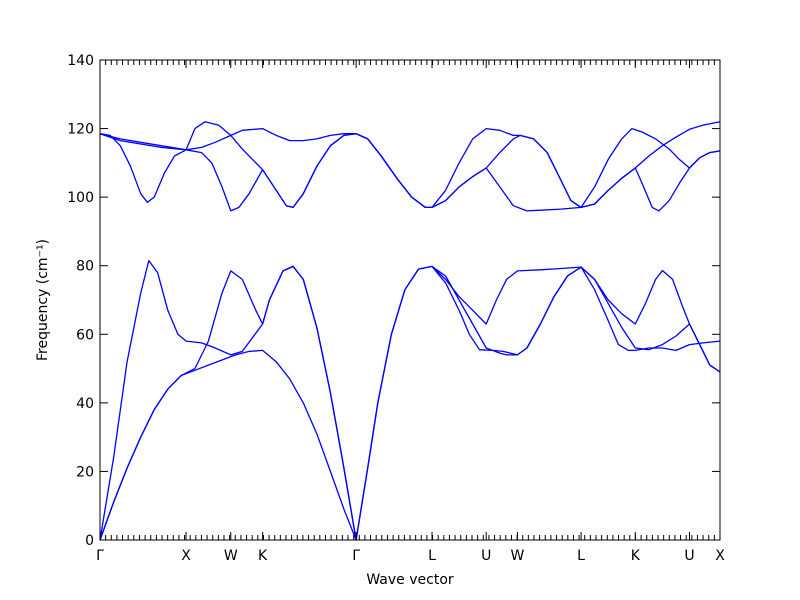 Image resolution: width=800 pixels, height=600 pixels. Describe the element at coordinates (89, 541) in the screenshot. I see `y-tick-label: 0` at that location.